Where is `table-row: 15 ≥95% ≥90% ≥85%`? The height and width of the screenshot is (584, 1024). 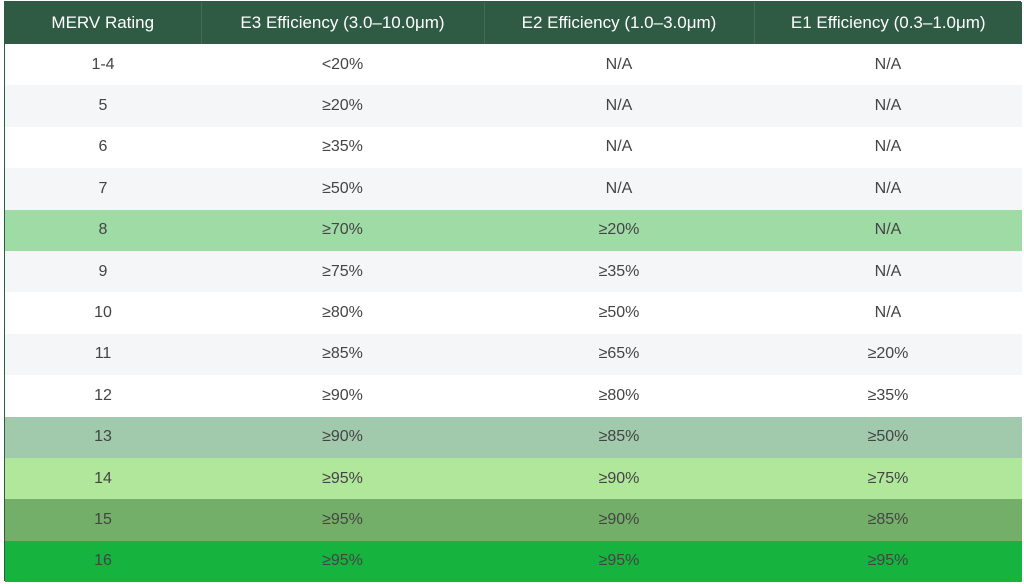 table-row: 15 ≥95% ≥90% ≥85% is located at coordinates (513, 520).